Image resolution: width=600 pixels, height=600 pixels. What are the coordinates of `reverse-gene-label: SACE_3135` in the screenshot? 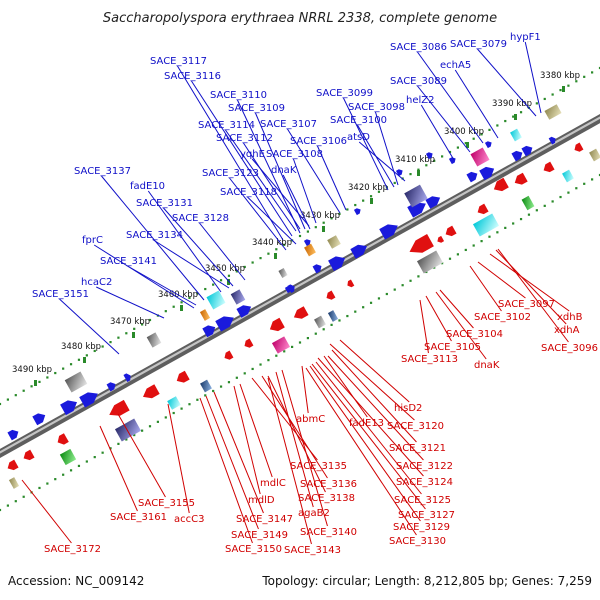 It's located at (318, 466).